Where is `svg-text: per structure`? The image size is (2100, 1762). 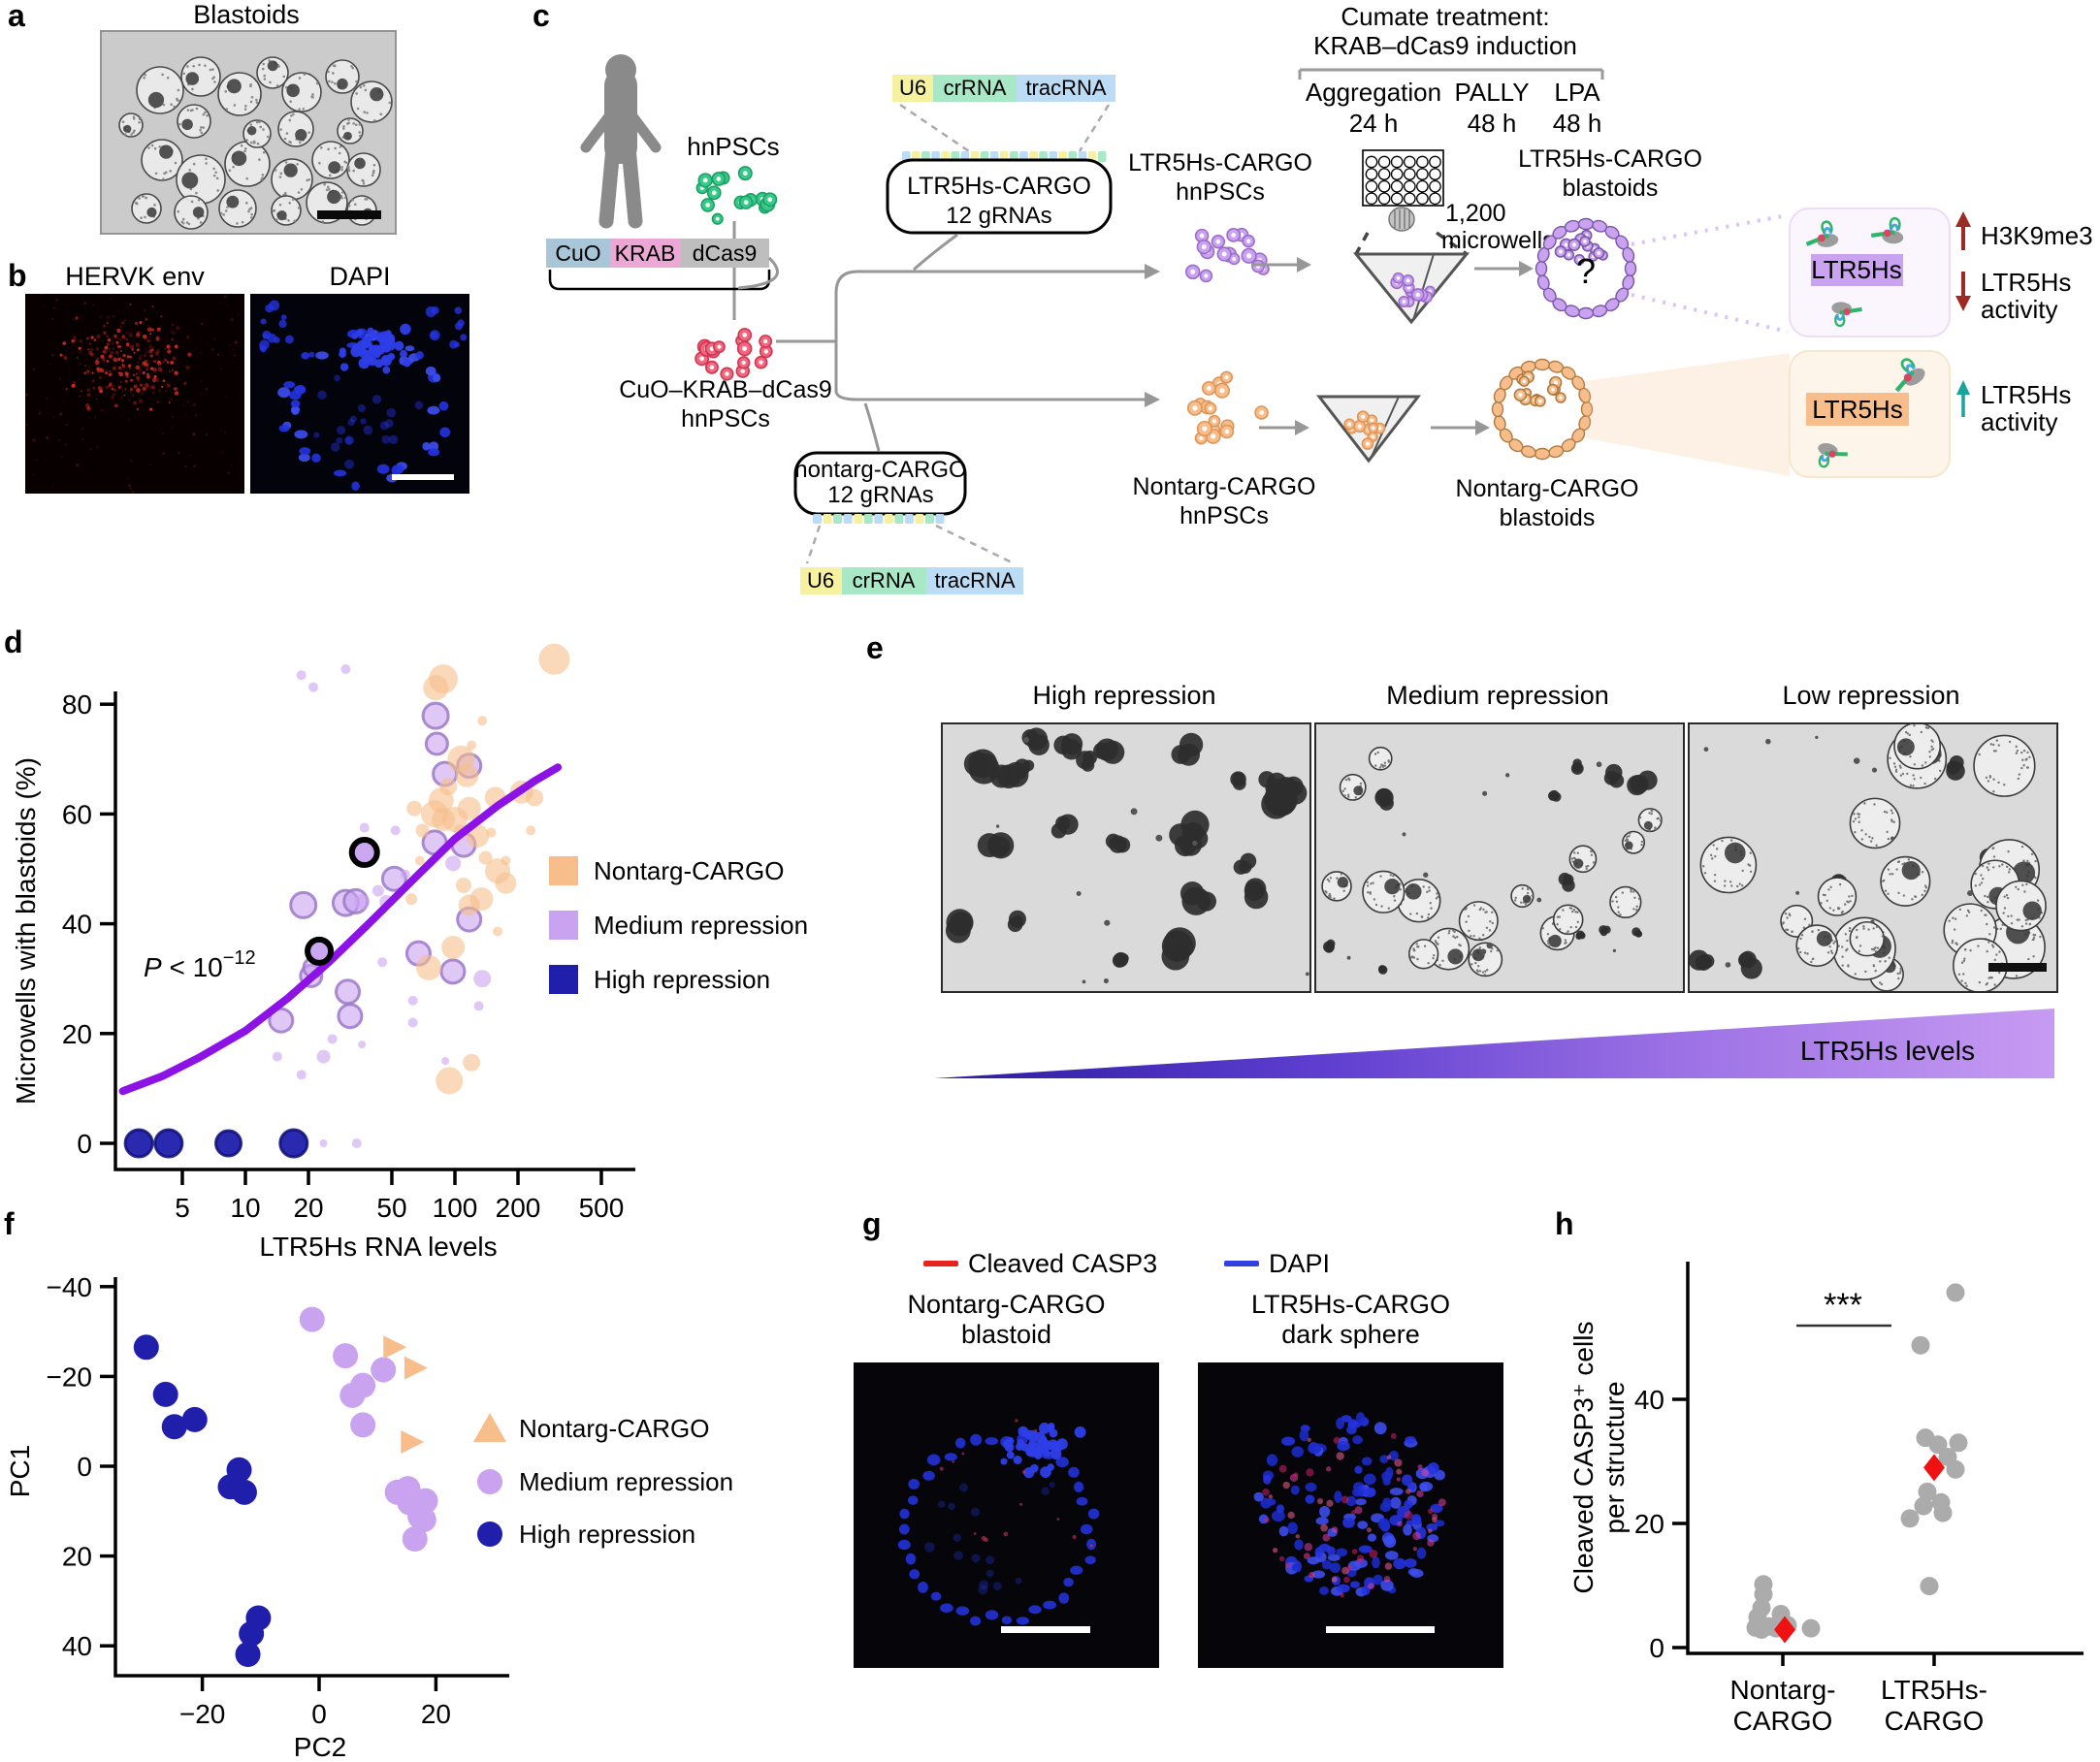
svg-text: per structure is located at coordinates (1614, 1457).